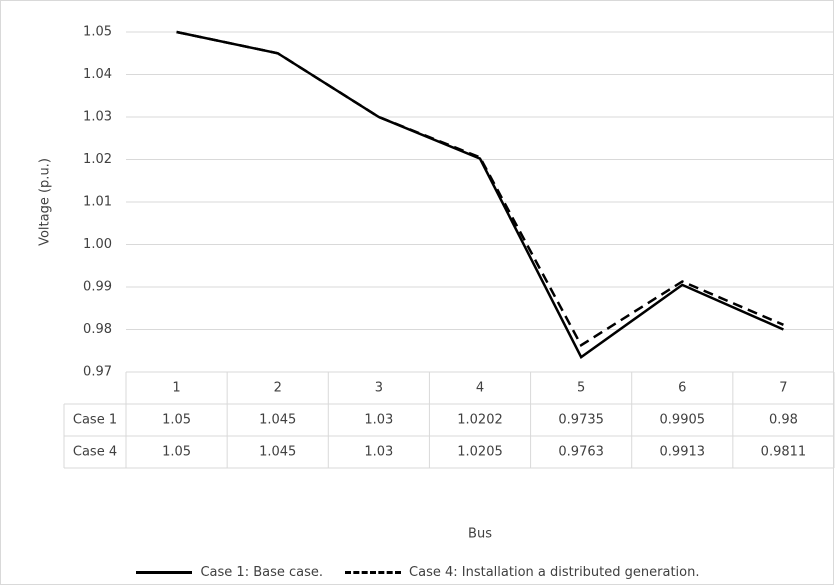 The image size is (836, 587). I want to click on table-cell-series-1-bus-5: 0.9735, so click(581, 420).